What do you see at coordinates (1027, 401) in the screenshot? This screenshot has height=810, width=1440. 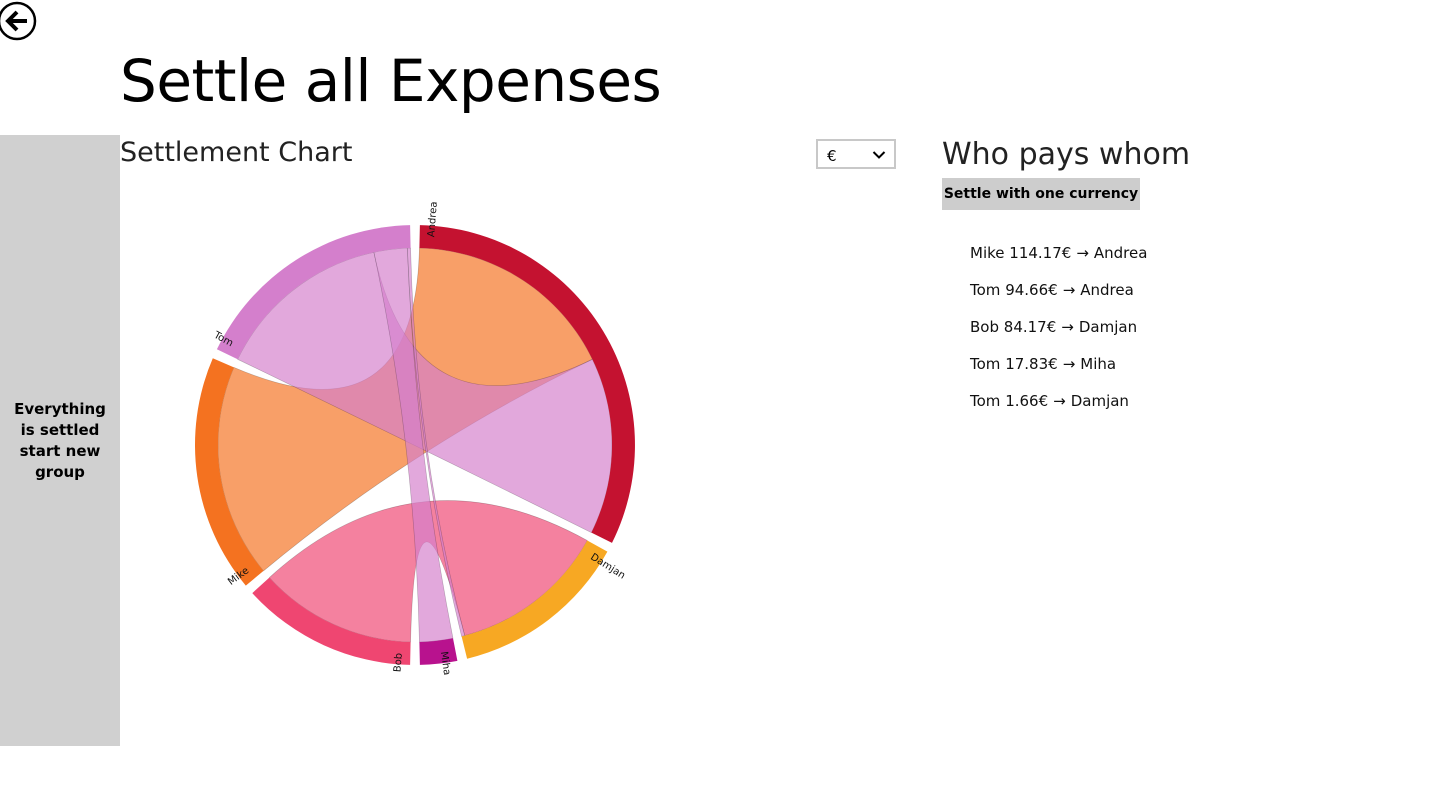 I see `amount: 1.66€` at bounding box center [1027, 401].